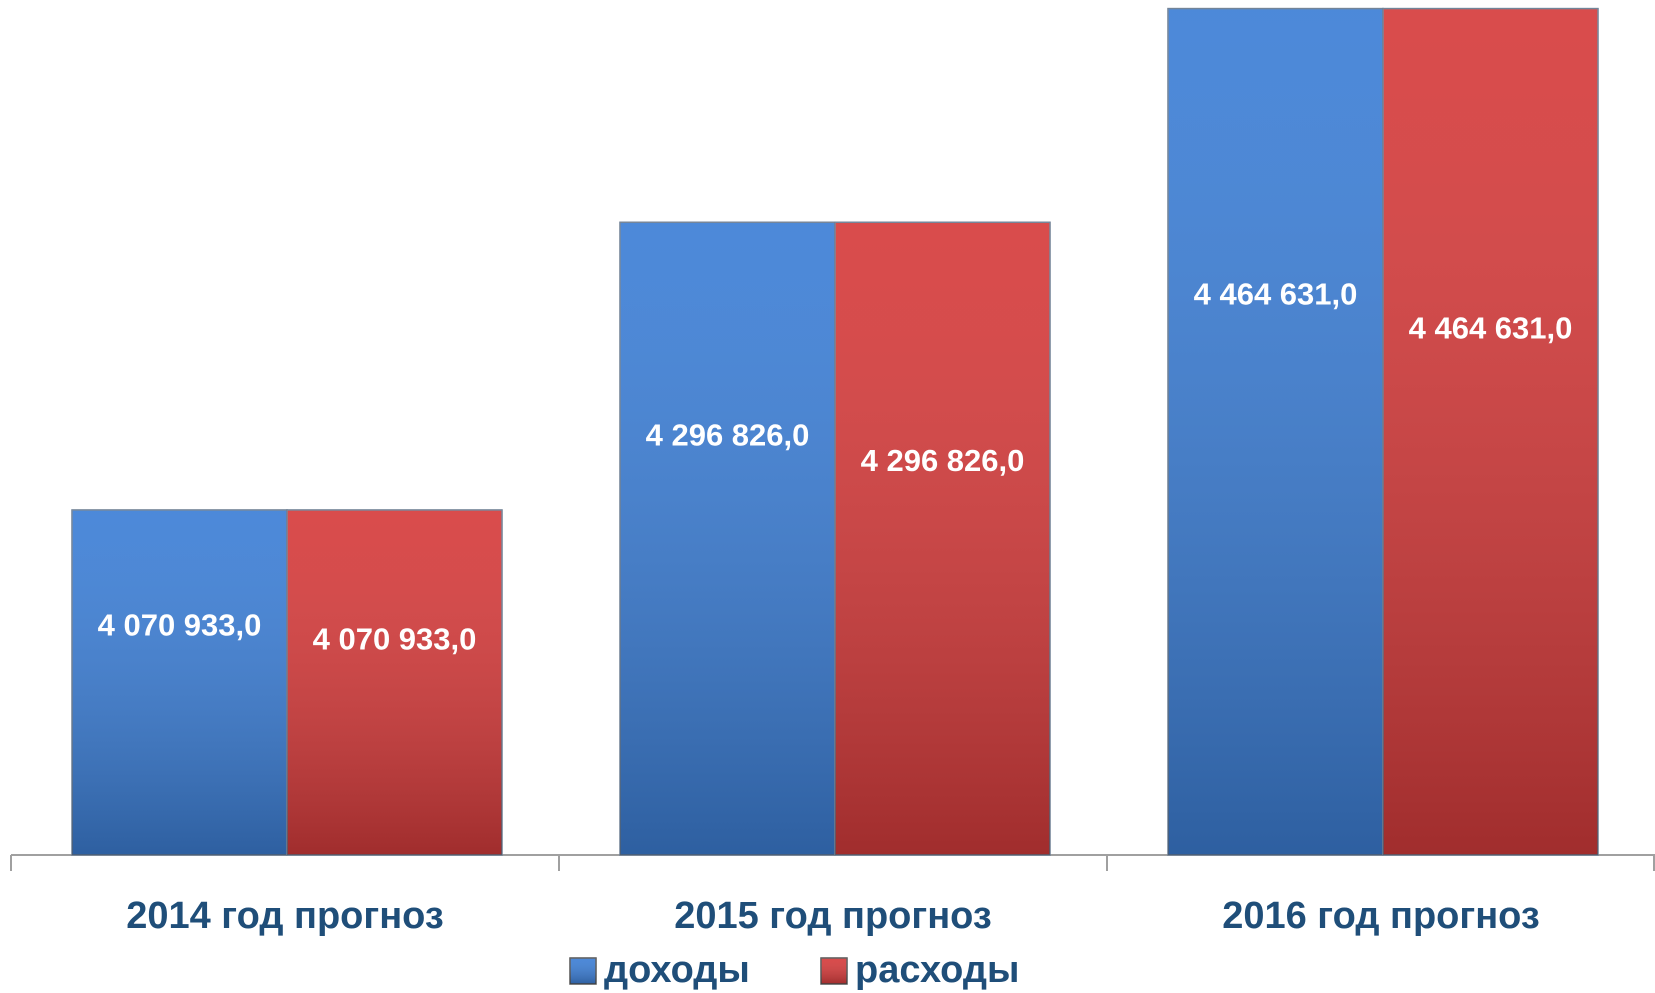 This screenshot has height=993, width=1655. Describe the element at coordinates (937, 970) in the screenshot. I see `legend-label: расходы` at that location.